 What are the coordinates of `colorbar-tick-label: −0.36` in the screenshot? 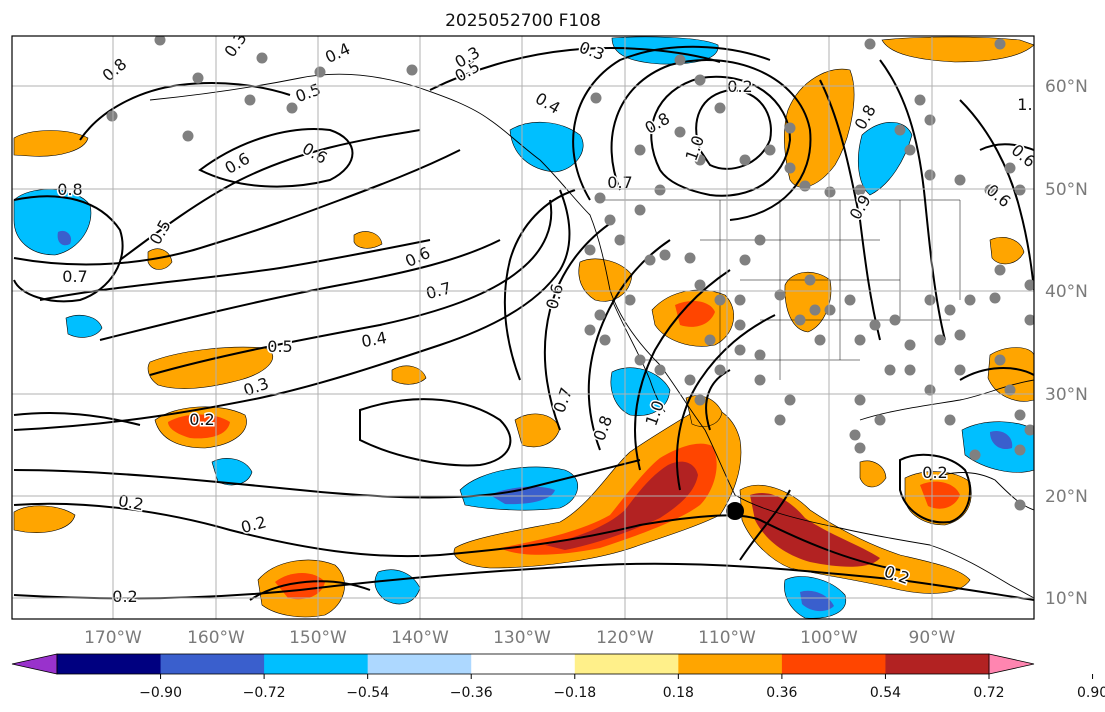 It's located at (471, 693).